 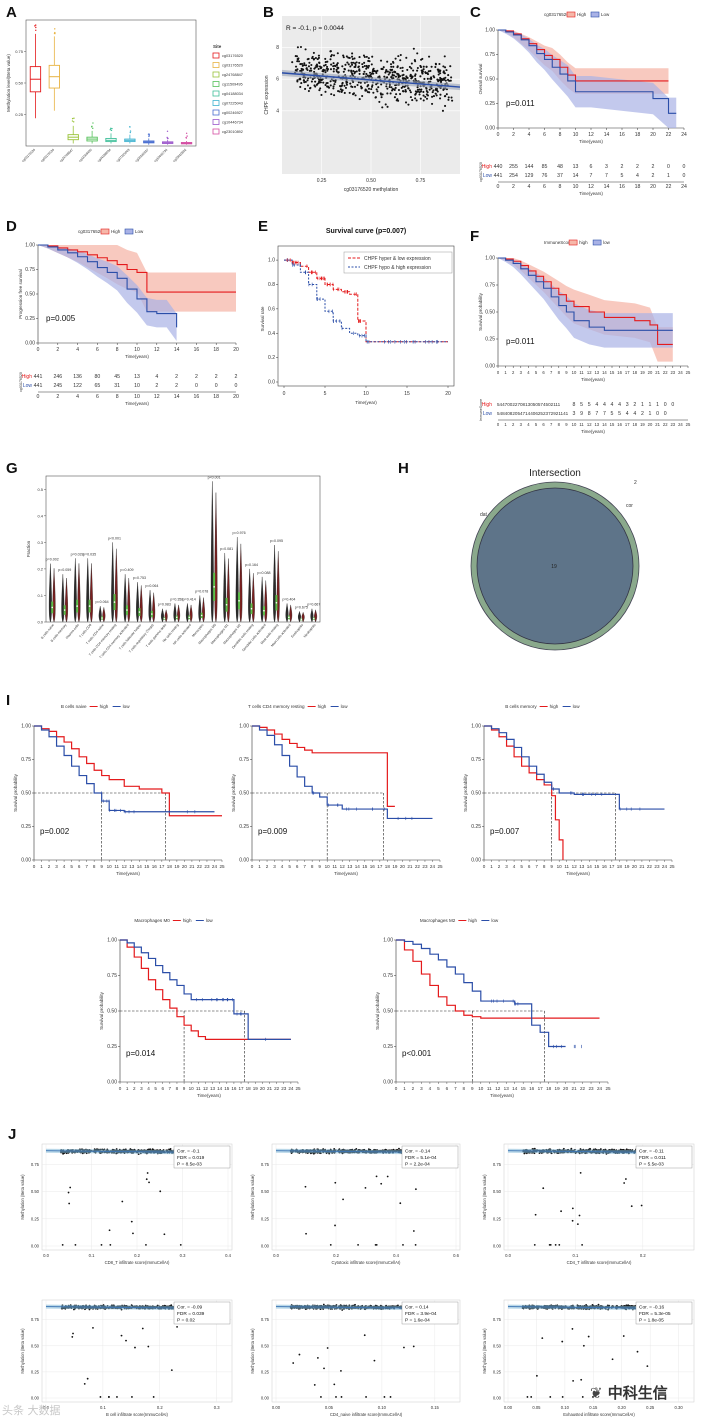 I want to click on risk-value: 10, so click(x=137, y=386).